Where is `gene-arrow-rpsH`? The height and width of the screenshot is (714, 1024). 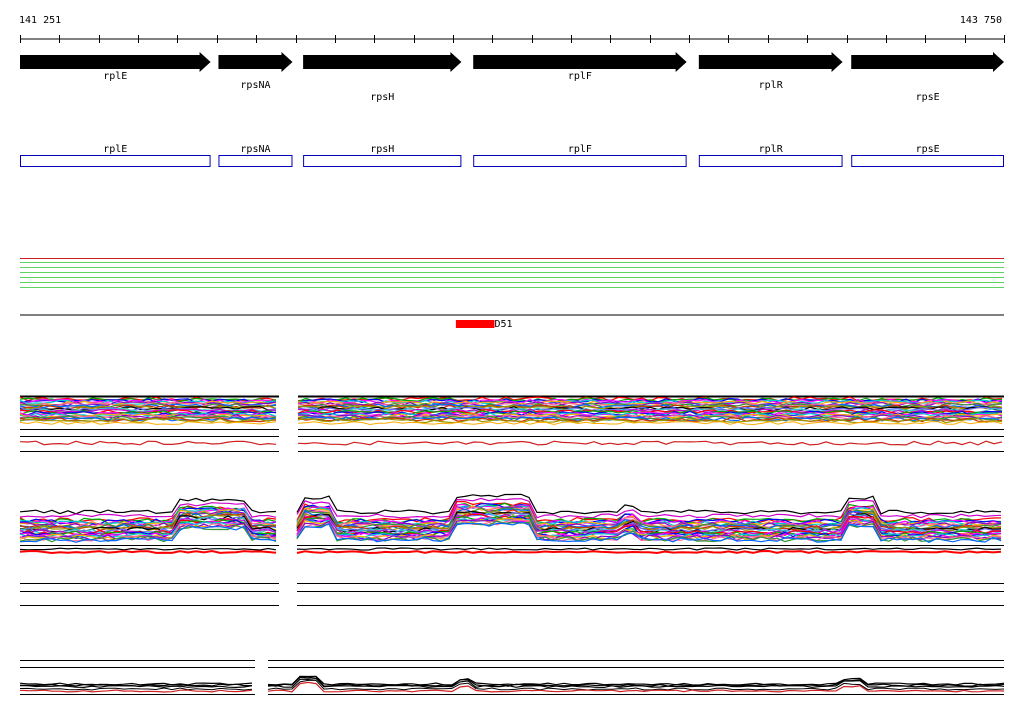 gene-arrow-rpsH is located at coordinates (382, 62).